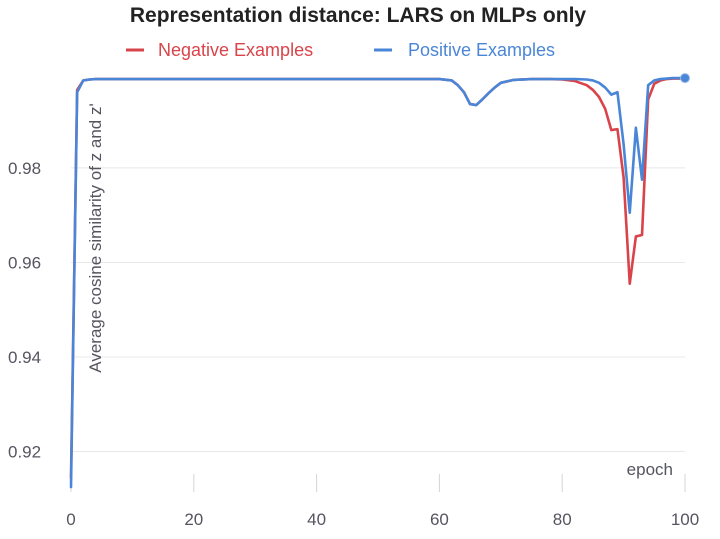  Describe the element at coordinates (235, 50) in the screenshot. I see `legend-label-negative: Negative Examples` at that location.